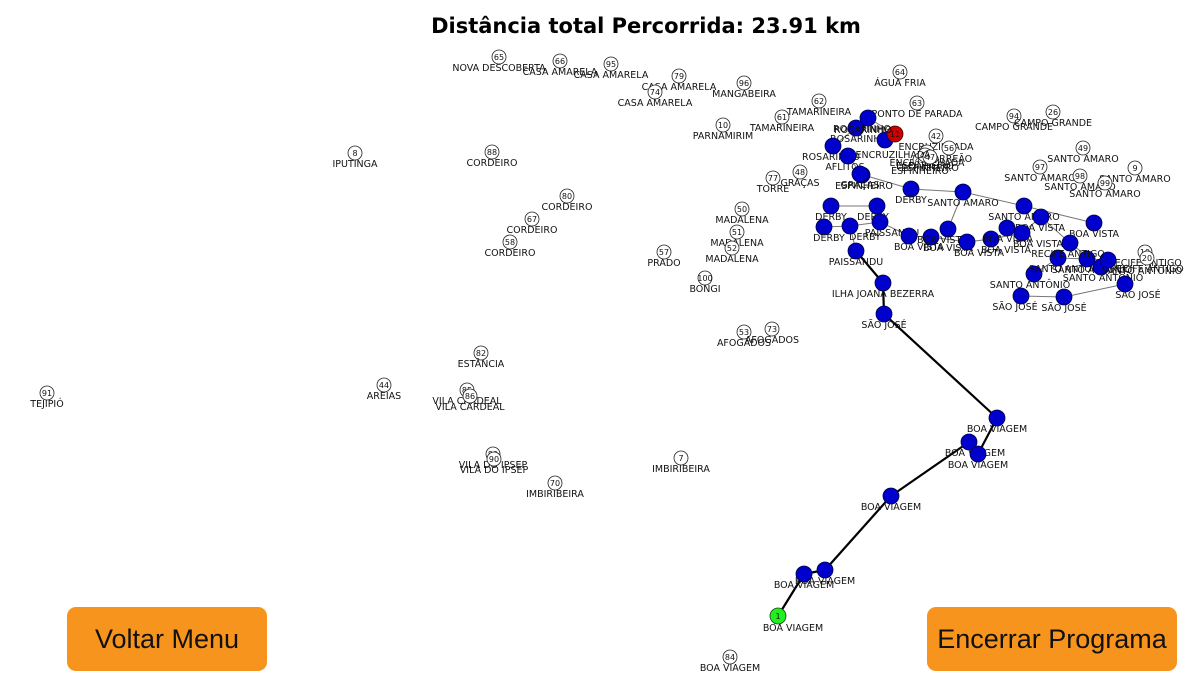 Image resolution: width=1188 pixels, height=694 pixels. Describe the element at coordinates (742, 209) in the screenshot. I see `node-number: 50` at that location.